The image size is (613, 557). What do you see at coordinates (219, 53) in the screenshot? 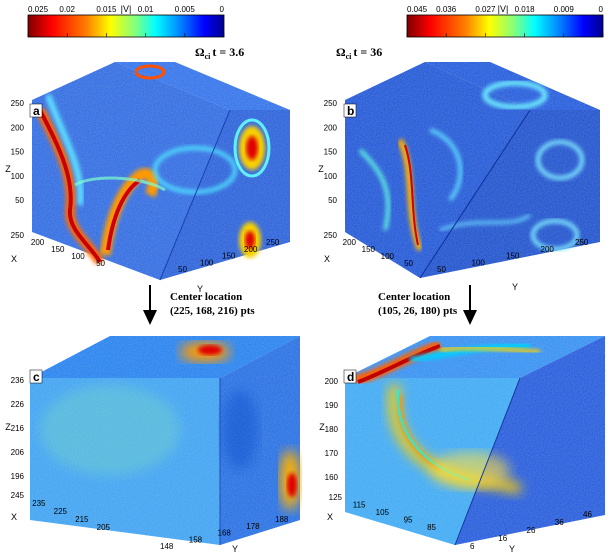
I see `time-label-a: Ωci t = 3.6` at bounding box center [219, 53].